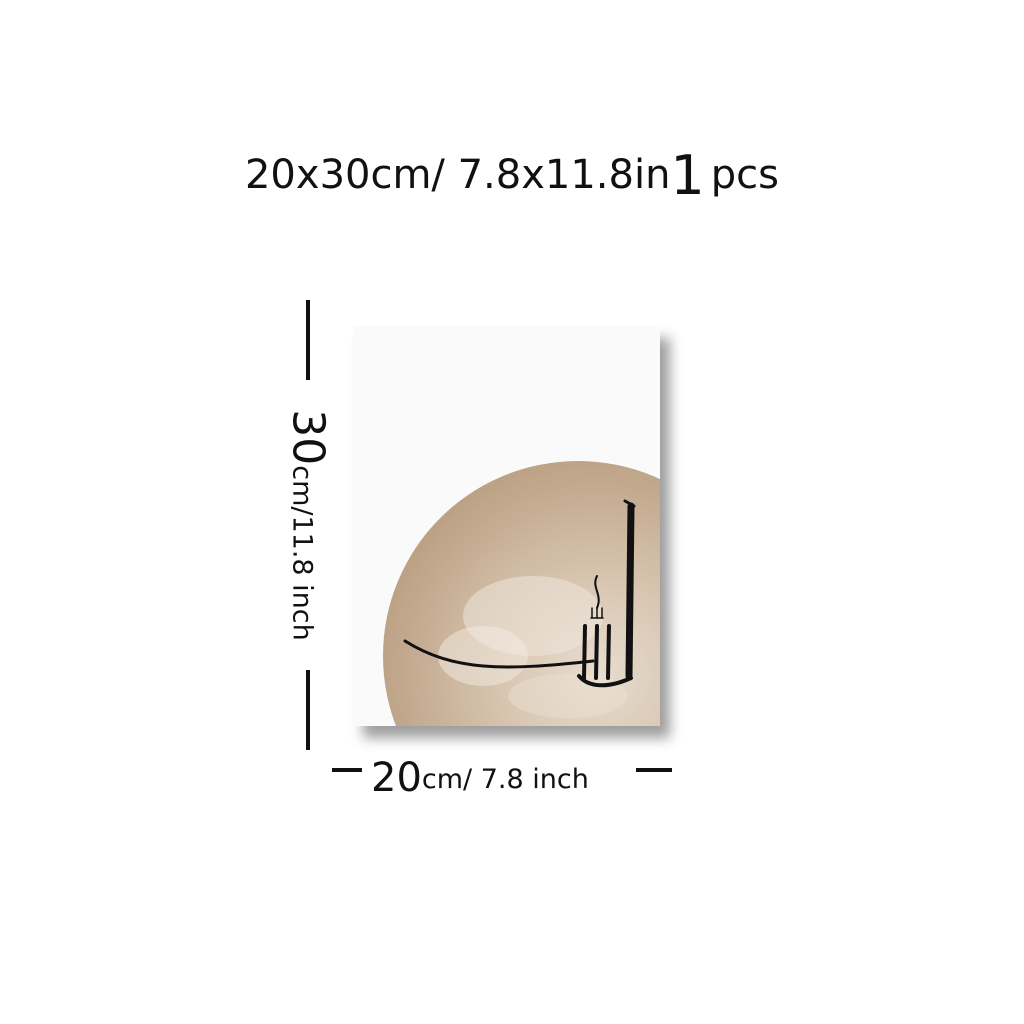 The width and height of the screenshot is (1024, 1024). What do you see at coordinates (270, 175) in the screenshot?
I see `headline-size-prefix: 20` at bounding box center [270, 175].